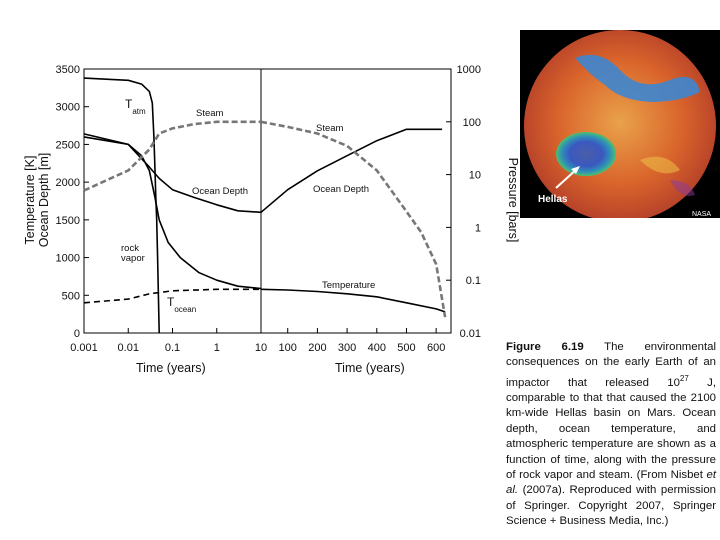 Image resolution: width=720 pixels, height=540 pixels. Describe the element at coordinates (370, 368) in the screenshot. I see `x-axis-title-right: Time (years)` at that location.